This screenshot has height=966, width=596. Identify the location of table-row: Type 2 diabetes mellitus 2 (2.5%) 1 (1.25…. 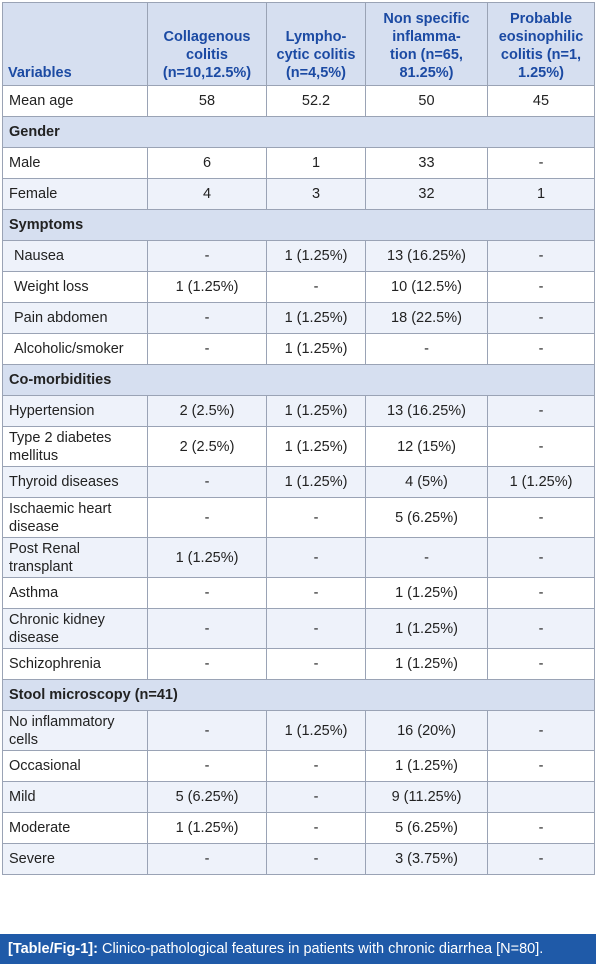
(298, 446).